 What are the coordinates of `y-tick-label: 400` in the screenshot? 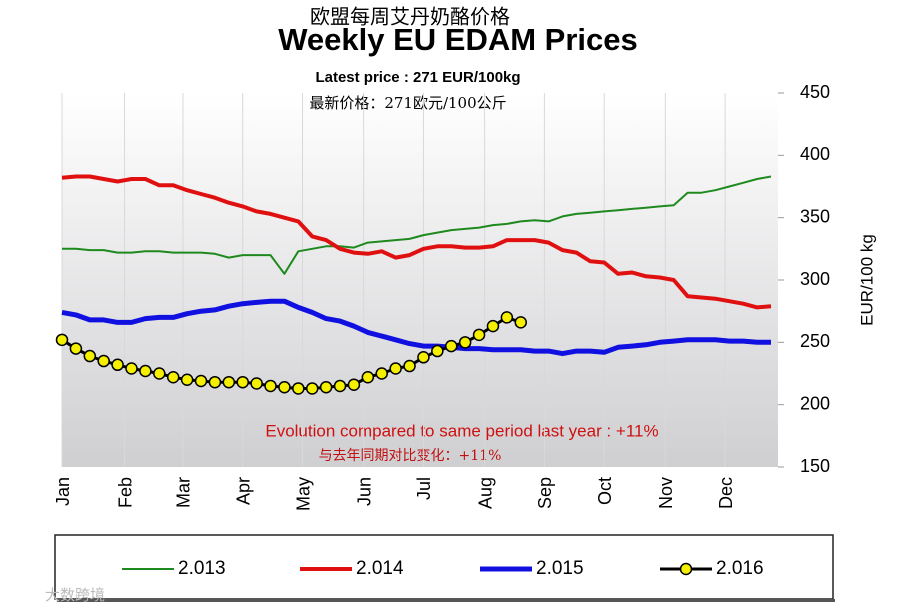 It's located at (815, 154).